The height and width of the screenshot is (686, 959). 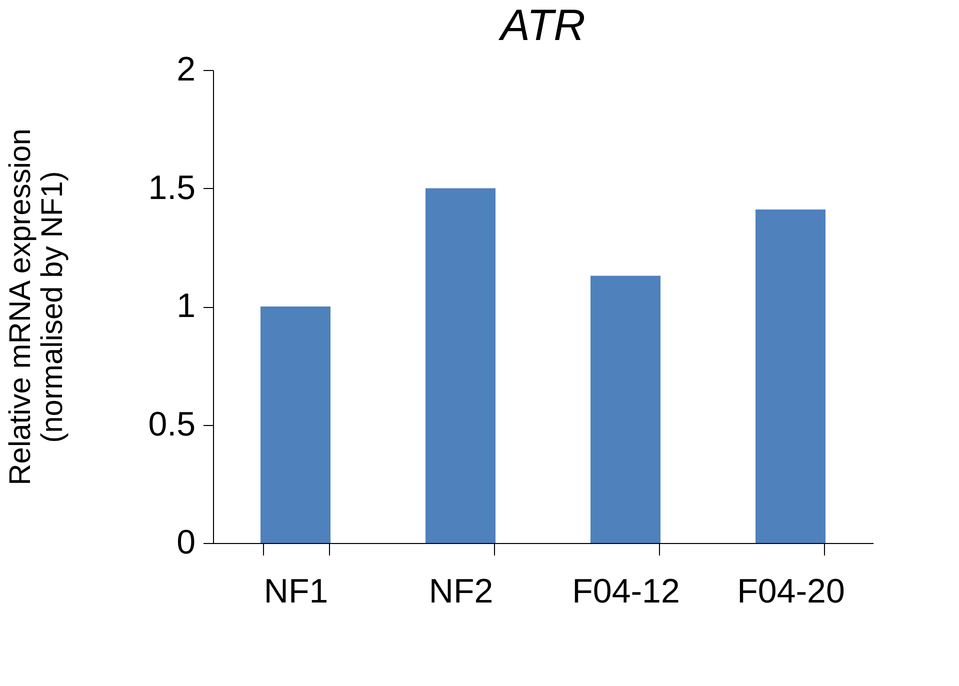 What do you see at coordinates (172, 187) in the screenshot?
I see `y-tick-label: 1.5` at bounding box center [172, 187].